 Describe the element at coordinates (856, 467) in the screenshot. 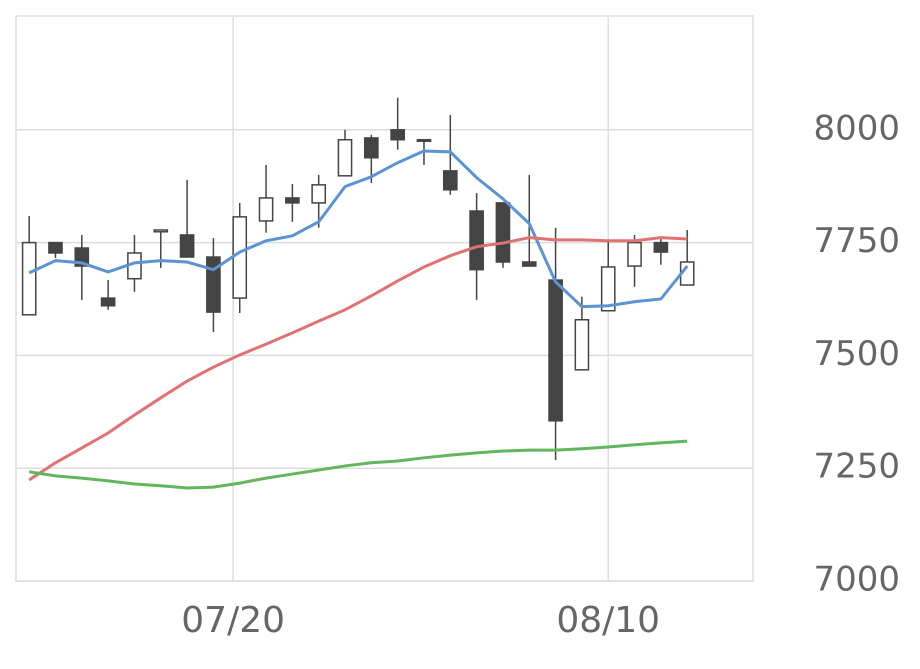

I see `y-tick-label: 7250` at that location.